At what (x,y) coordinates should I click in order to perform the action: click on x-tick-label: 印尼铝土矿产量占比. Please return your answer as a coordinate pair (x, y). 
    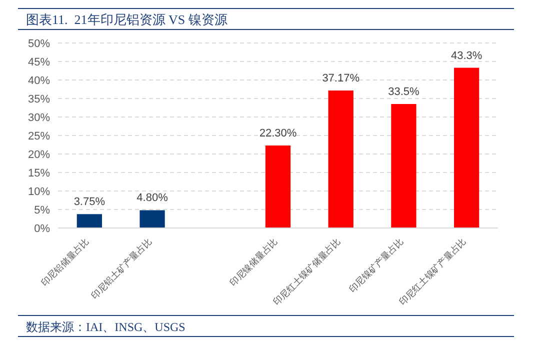
    Looking at the image, I should click on (121, 268).